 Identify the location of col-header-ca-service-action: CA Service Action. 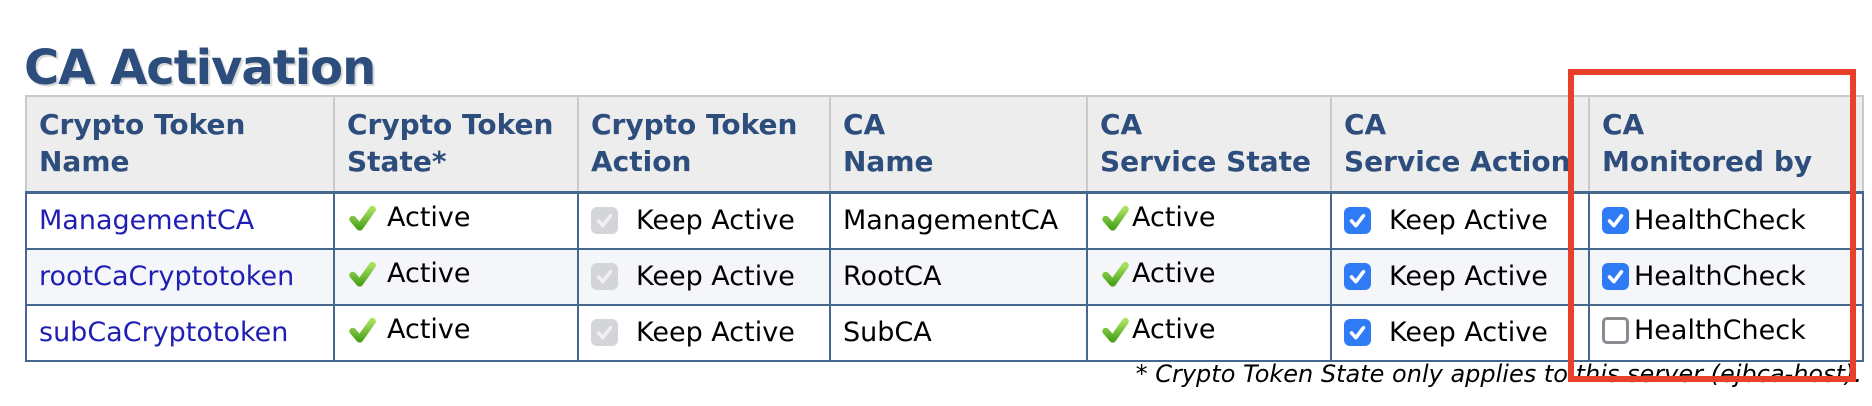
(1460, 144).